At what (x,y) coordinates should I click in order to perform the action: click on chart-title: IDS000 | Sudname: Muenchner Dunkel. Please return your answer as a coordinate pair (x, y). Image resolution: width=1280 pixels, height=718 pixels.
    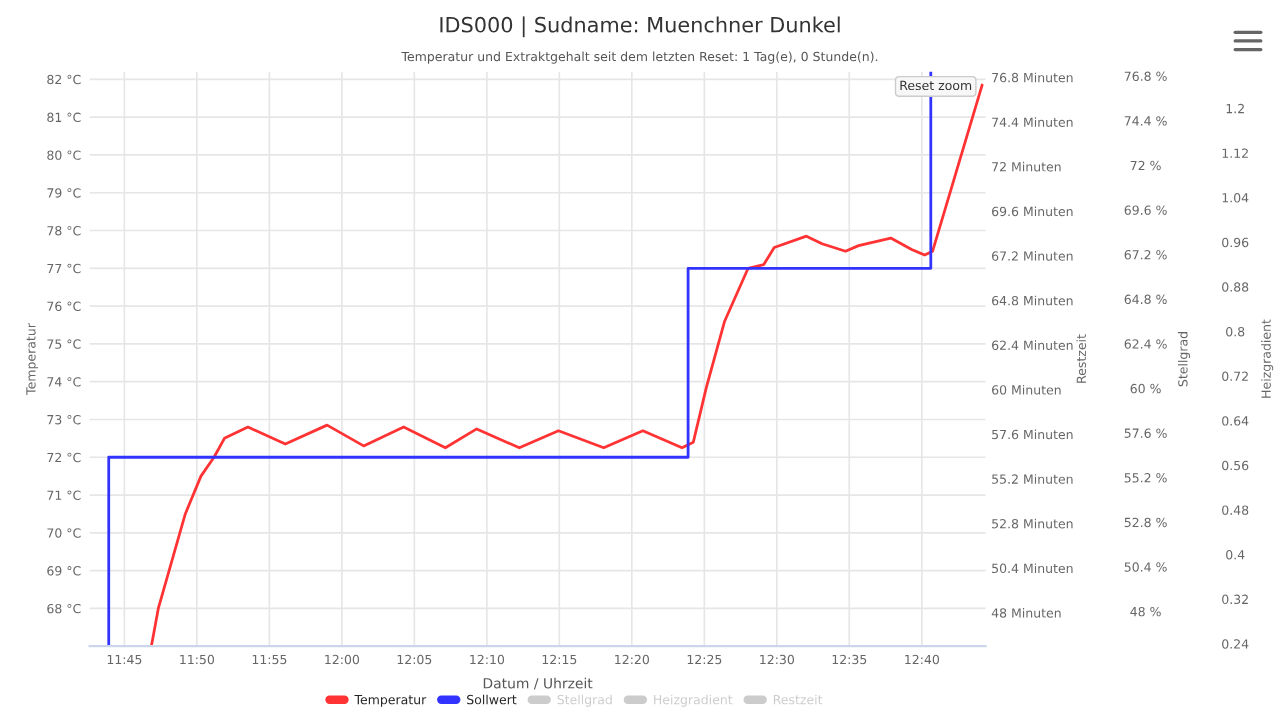
    Looking at the image, I should click on (640, 27).